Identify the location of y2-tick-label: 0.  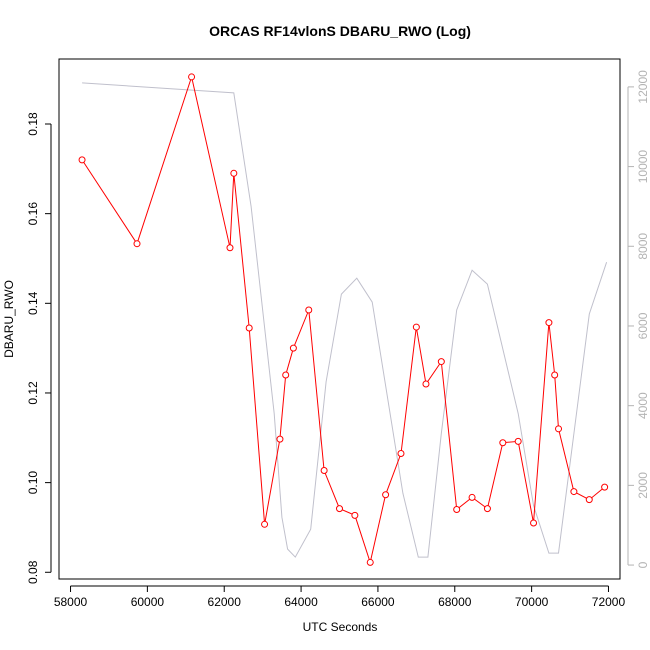
(643, 564).